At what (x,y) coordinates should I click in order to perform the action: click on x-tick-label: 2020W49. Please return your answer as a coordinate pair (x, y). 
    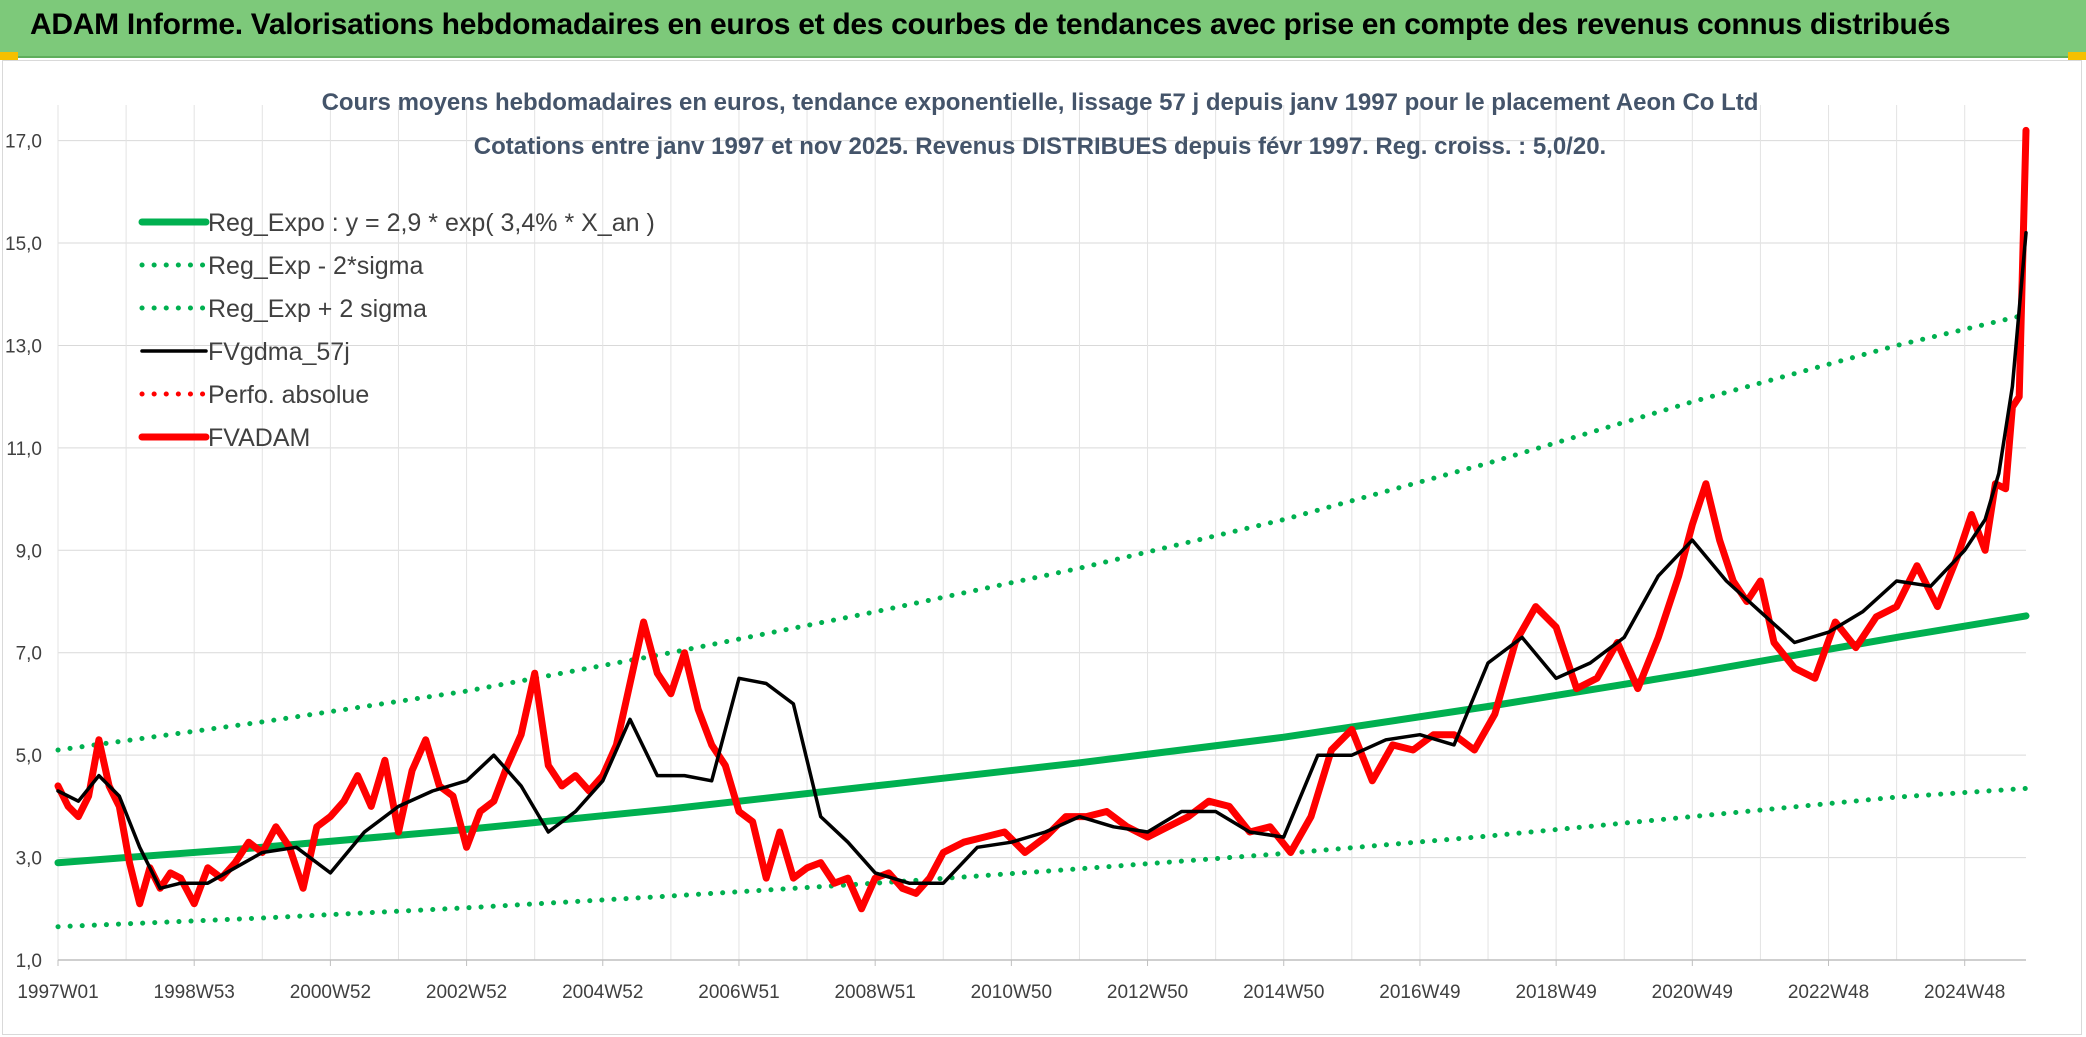
    Looking at the image, I should click on (1692, 992).